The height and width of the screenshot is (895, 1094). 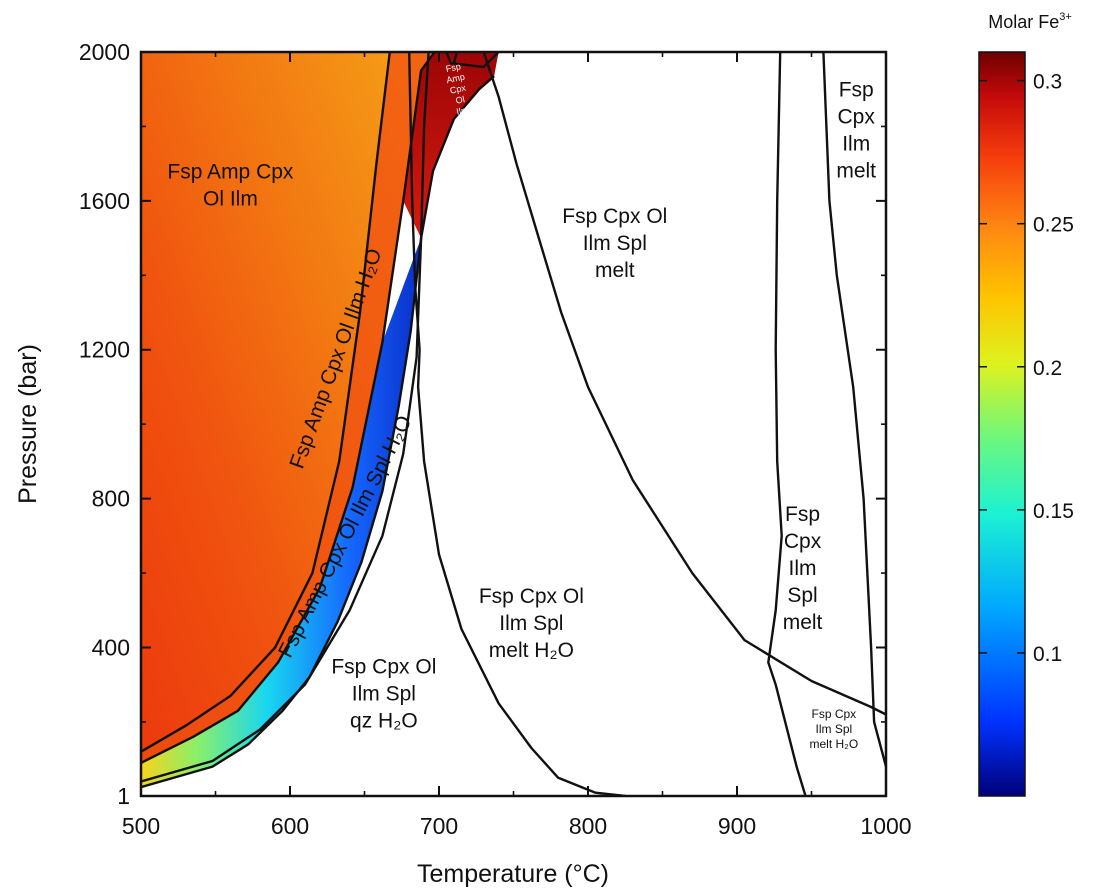 I want to click on x-tick-label: 700, so click(x=439, y=826).